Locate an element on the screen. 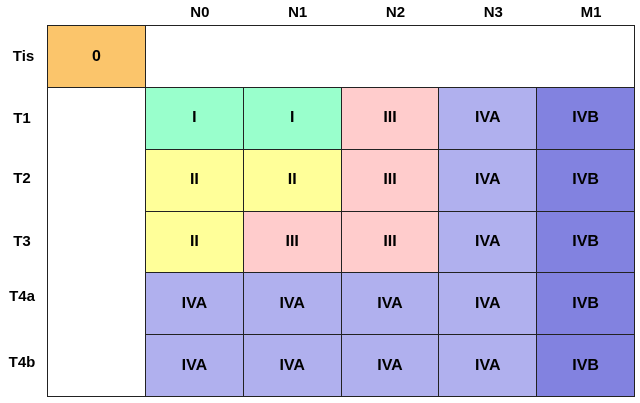  column-header: N1 is located at coordinates (298, 12).